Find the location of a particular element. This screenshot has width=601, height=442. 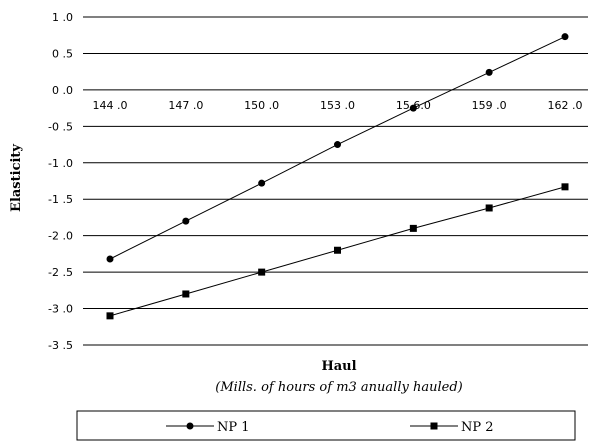

y-tick-label: -1 .5 is located at coordinates (60, 199).